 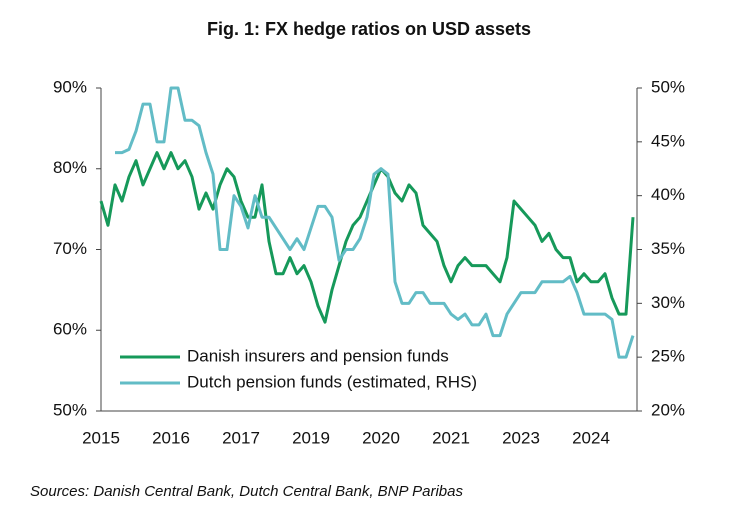 What do you see at coordinates (369, 29) in the screenshot?
I see `chart-title: Fig. 1: FX hedge ratios on USD assets` at bounding box center [369, 29].